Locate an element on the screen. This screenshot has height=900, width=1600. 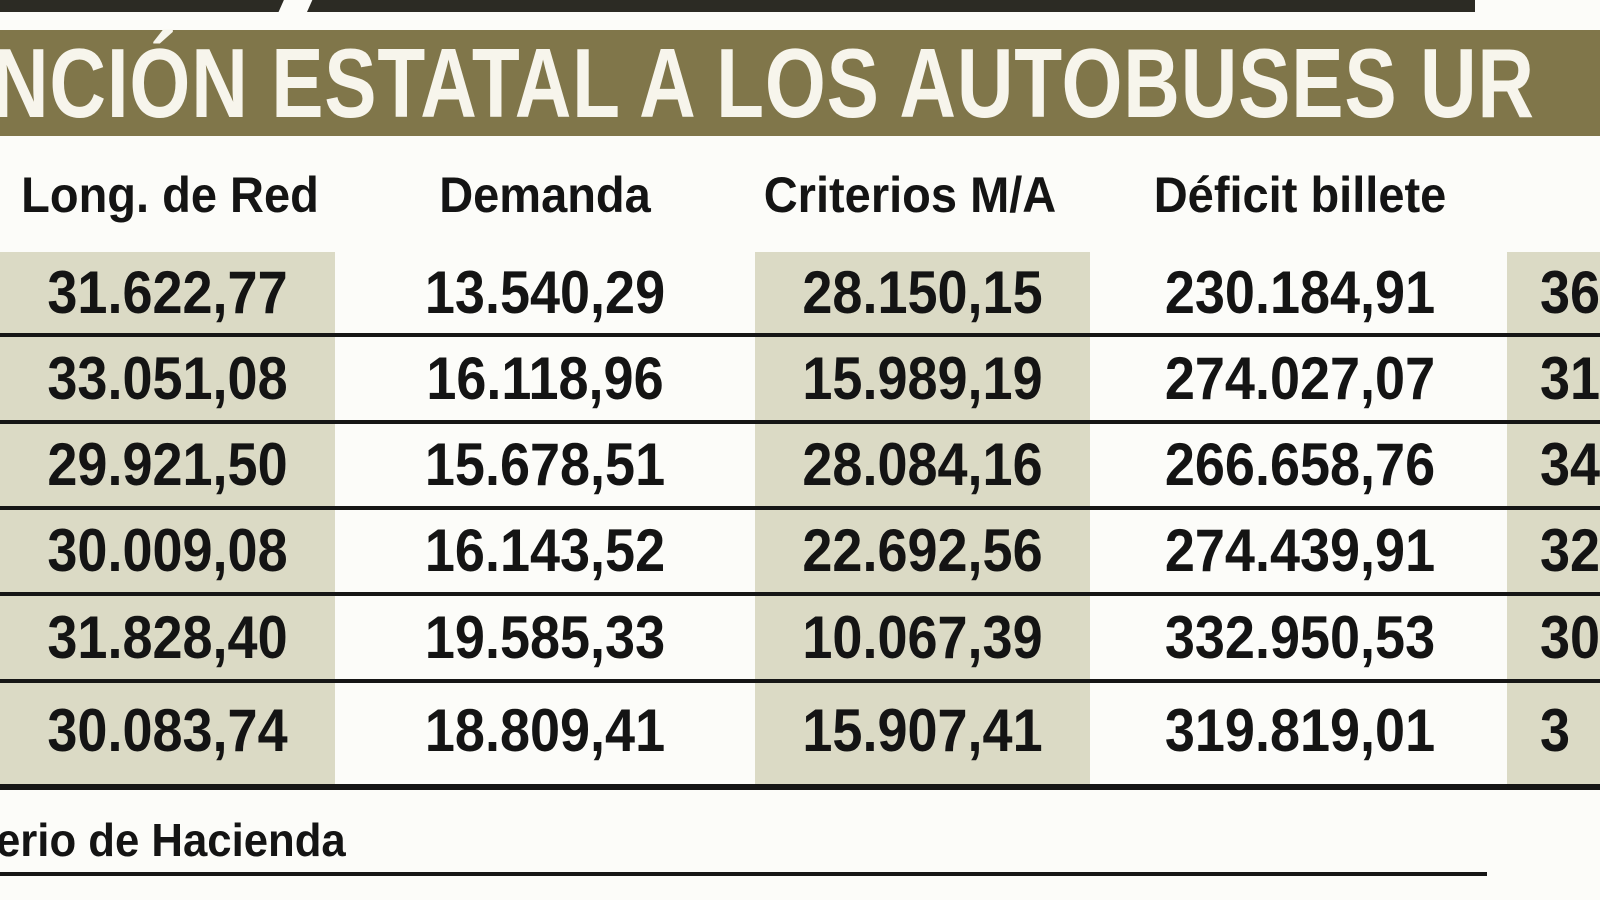
cell-row4-criterios: 22.692,56 is located at coordinates (922, 550).